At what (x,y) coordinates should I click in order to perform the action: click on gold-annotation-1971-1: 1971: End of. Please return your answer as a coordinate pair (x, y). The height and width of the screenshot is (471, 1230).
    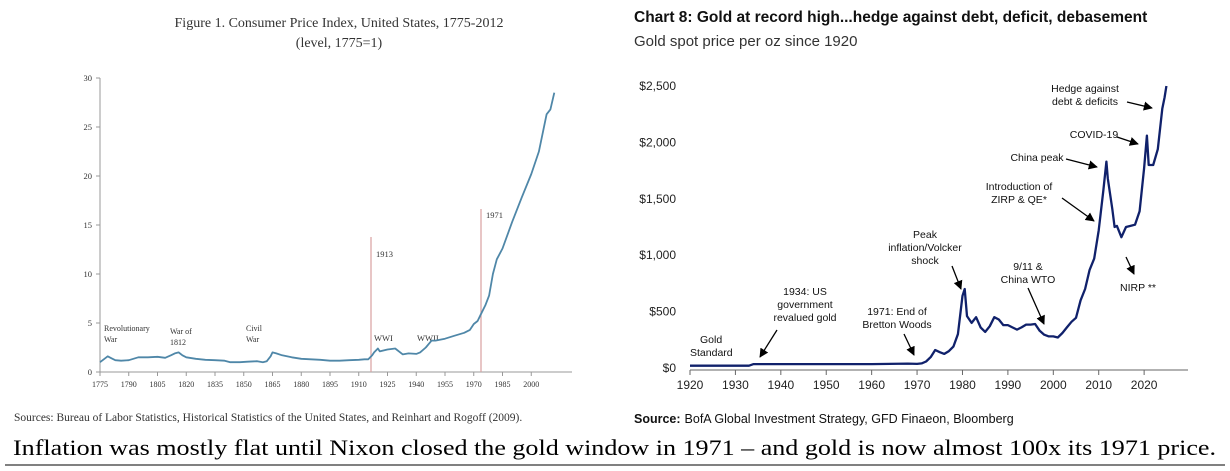
    Looking at the image, I should click on (897, 312).